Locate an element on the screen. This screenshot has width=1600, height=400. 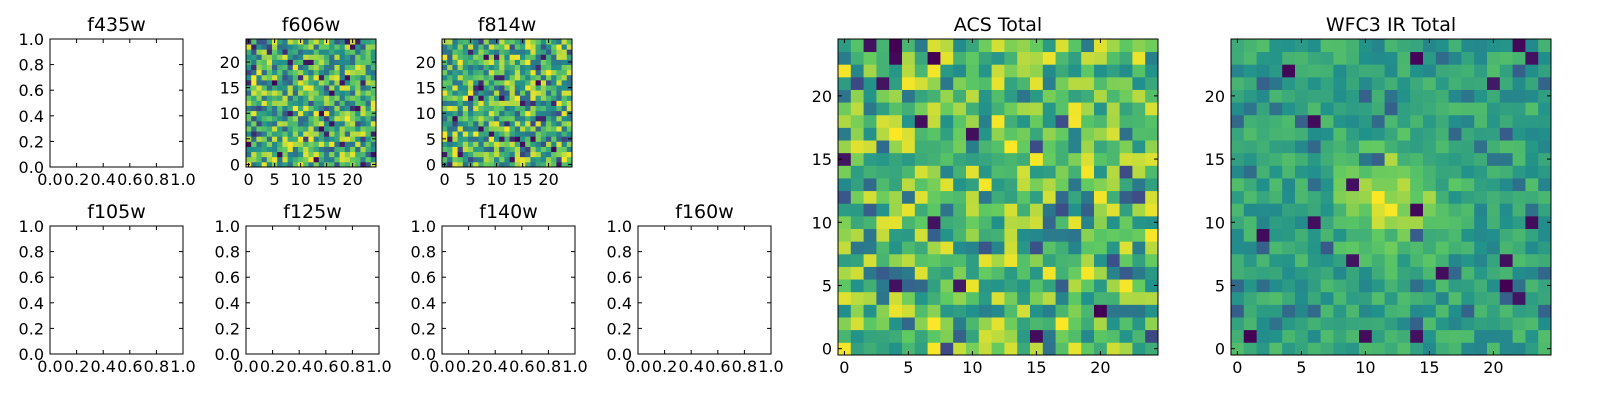
y-tick-label: 0.6 is located at coordinates (227, 277).